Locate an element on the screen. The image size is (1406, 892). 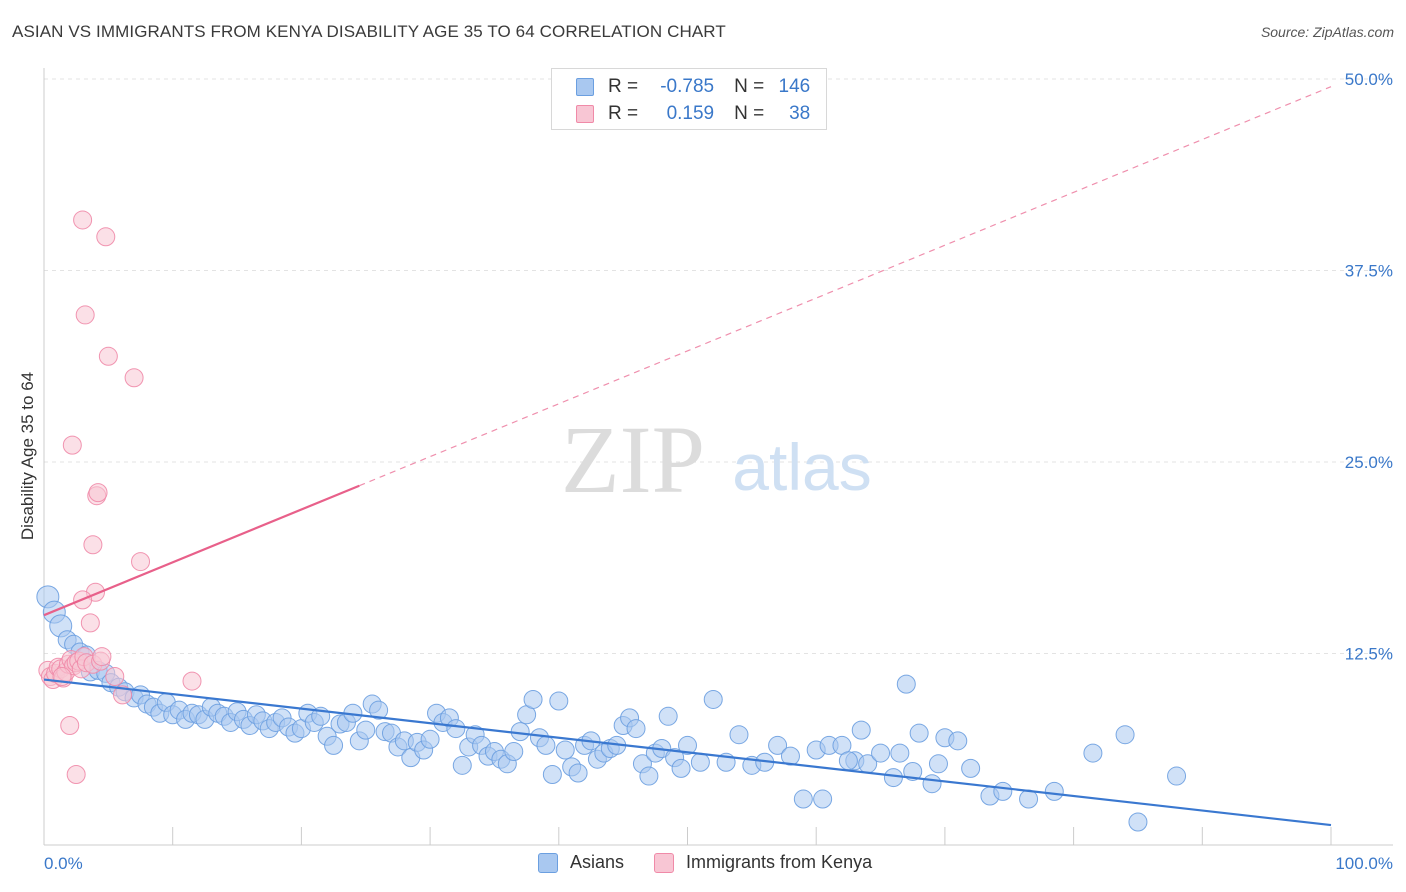
series-kenya is located at coordinates (120, 497).